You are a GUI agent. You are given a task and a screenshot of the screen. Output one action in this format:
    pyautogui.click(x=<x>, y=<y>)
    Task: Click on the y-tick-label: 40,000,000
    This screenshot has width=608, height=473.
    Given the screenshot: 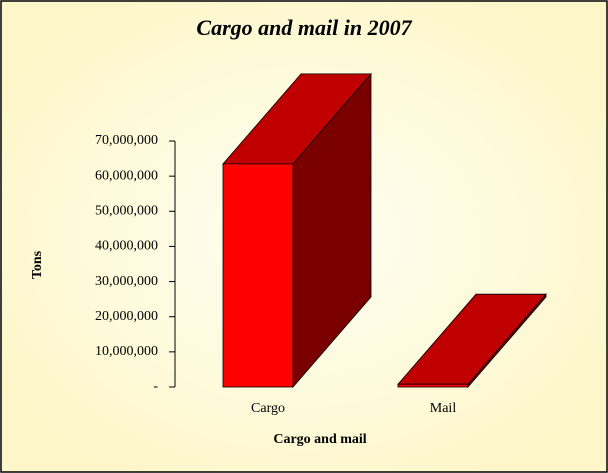 What is the action you would take?
    pyautogui.click(x=126, y=246)
    